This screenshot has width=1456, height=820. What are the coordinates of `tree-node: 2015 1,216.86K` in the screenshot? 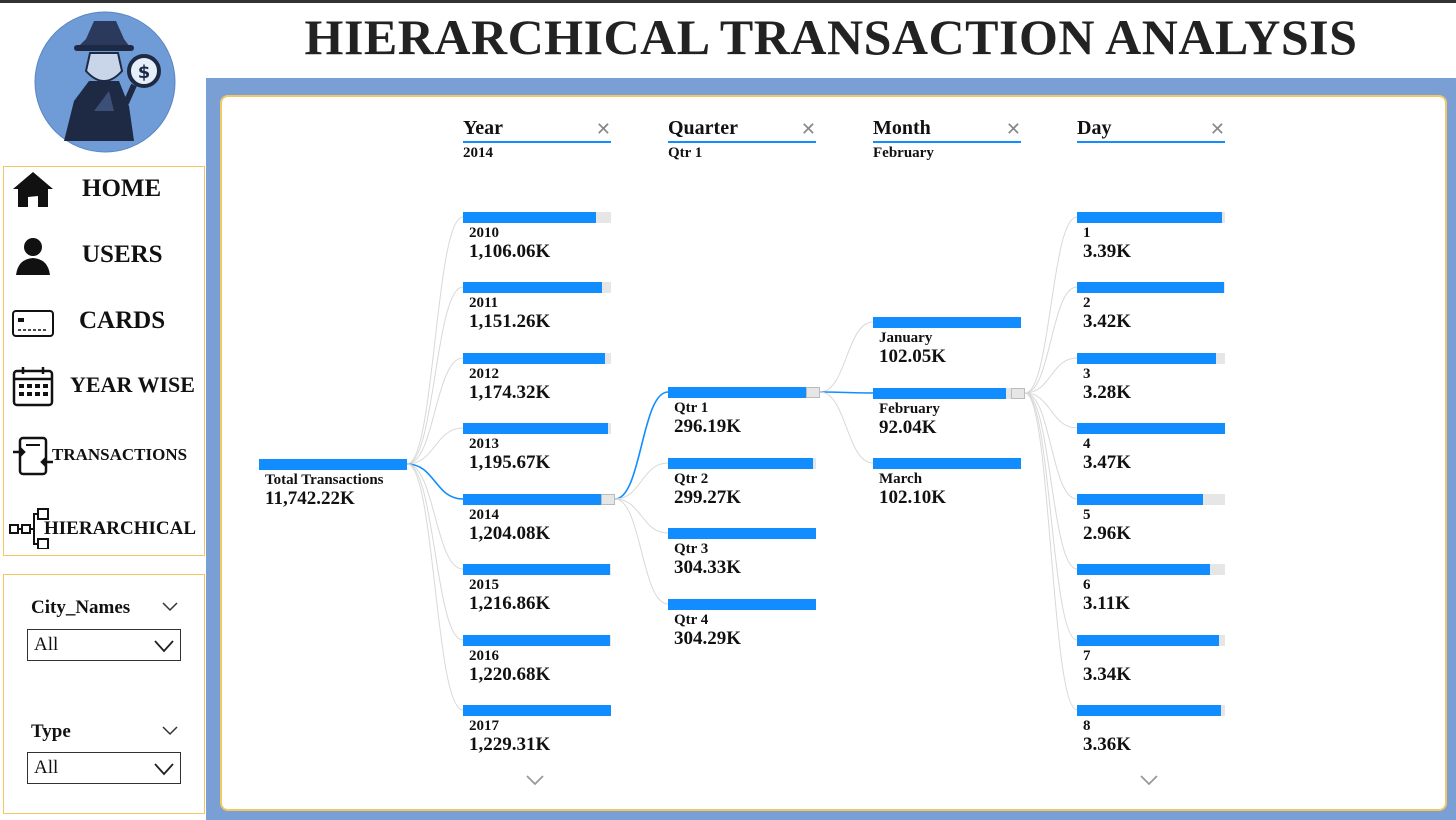 It's located at (537, 592).